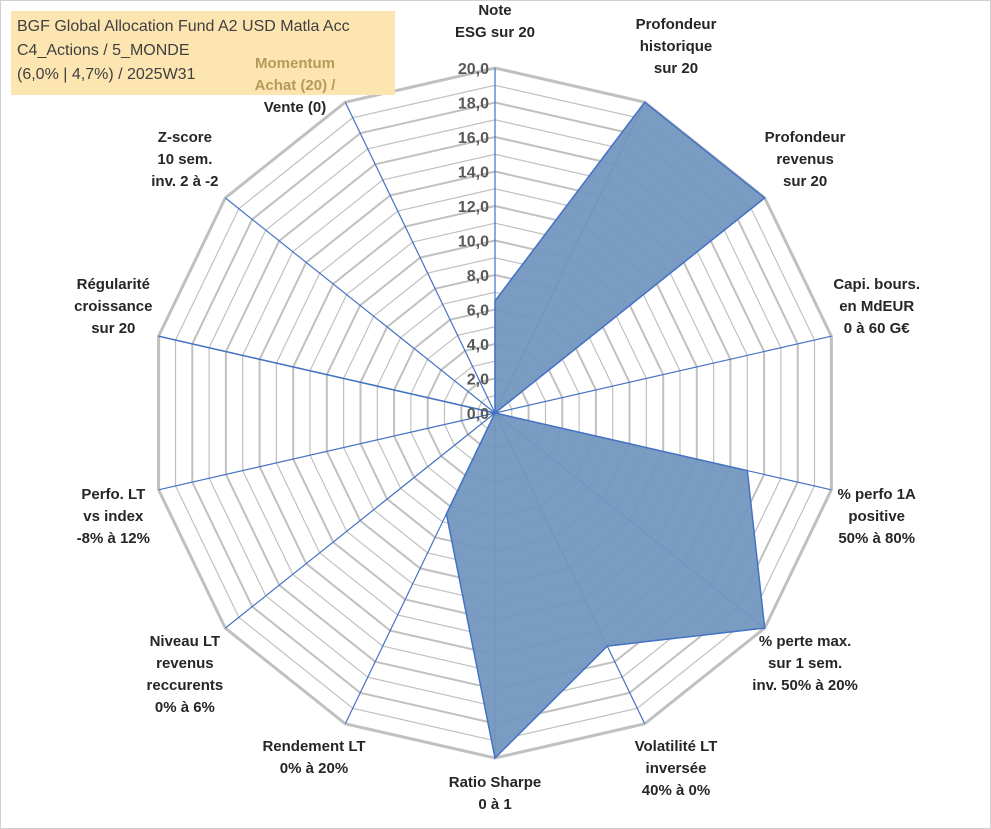  Describe the element at coordinates (876, 495) in the screenshot. I see `axis-label-line: % perfo 1A` at that location.